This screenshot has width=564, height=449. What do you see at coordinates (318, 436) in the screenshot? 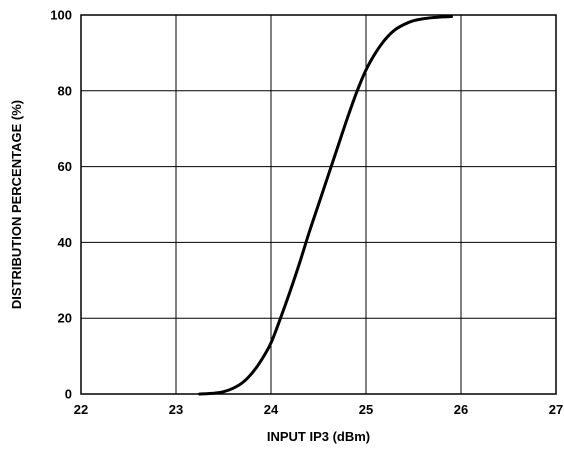
I see `x-axis-label: INPUT IP3 (dBm)` at bounding box center [318, 436].